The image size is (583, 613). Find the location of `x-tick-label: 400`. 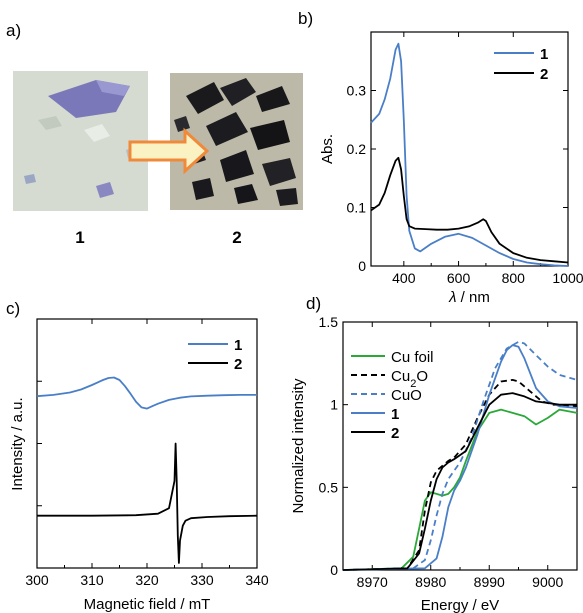

x-tick-label: 400 is located at coordinates (404, 278).